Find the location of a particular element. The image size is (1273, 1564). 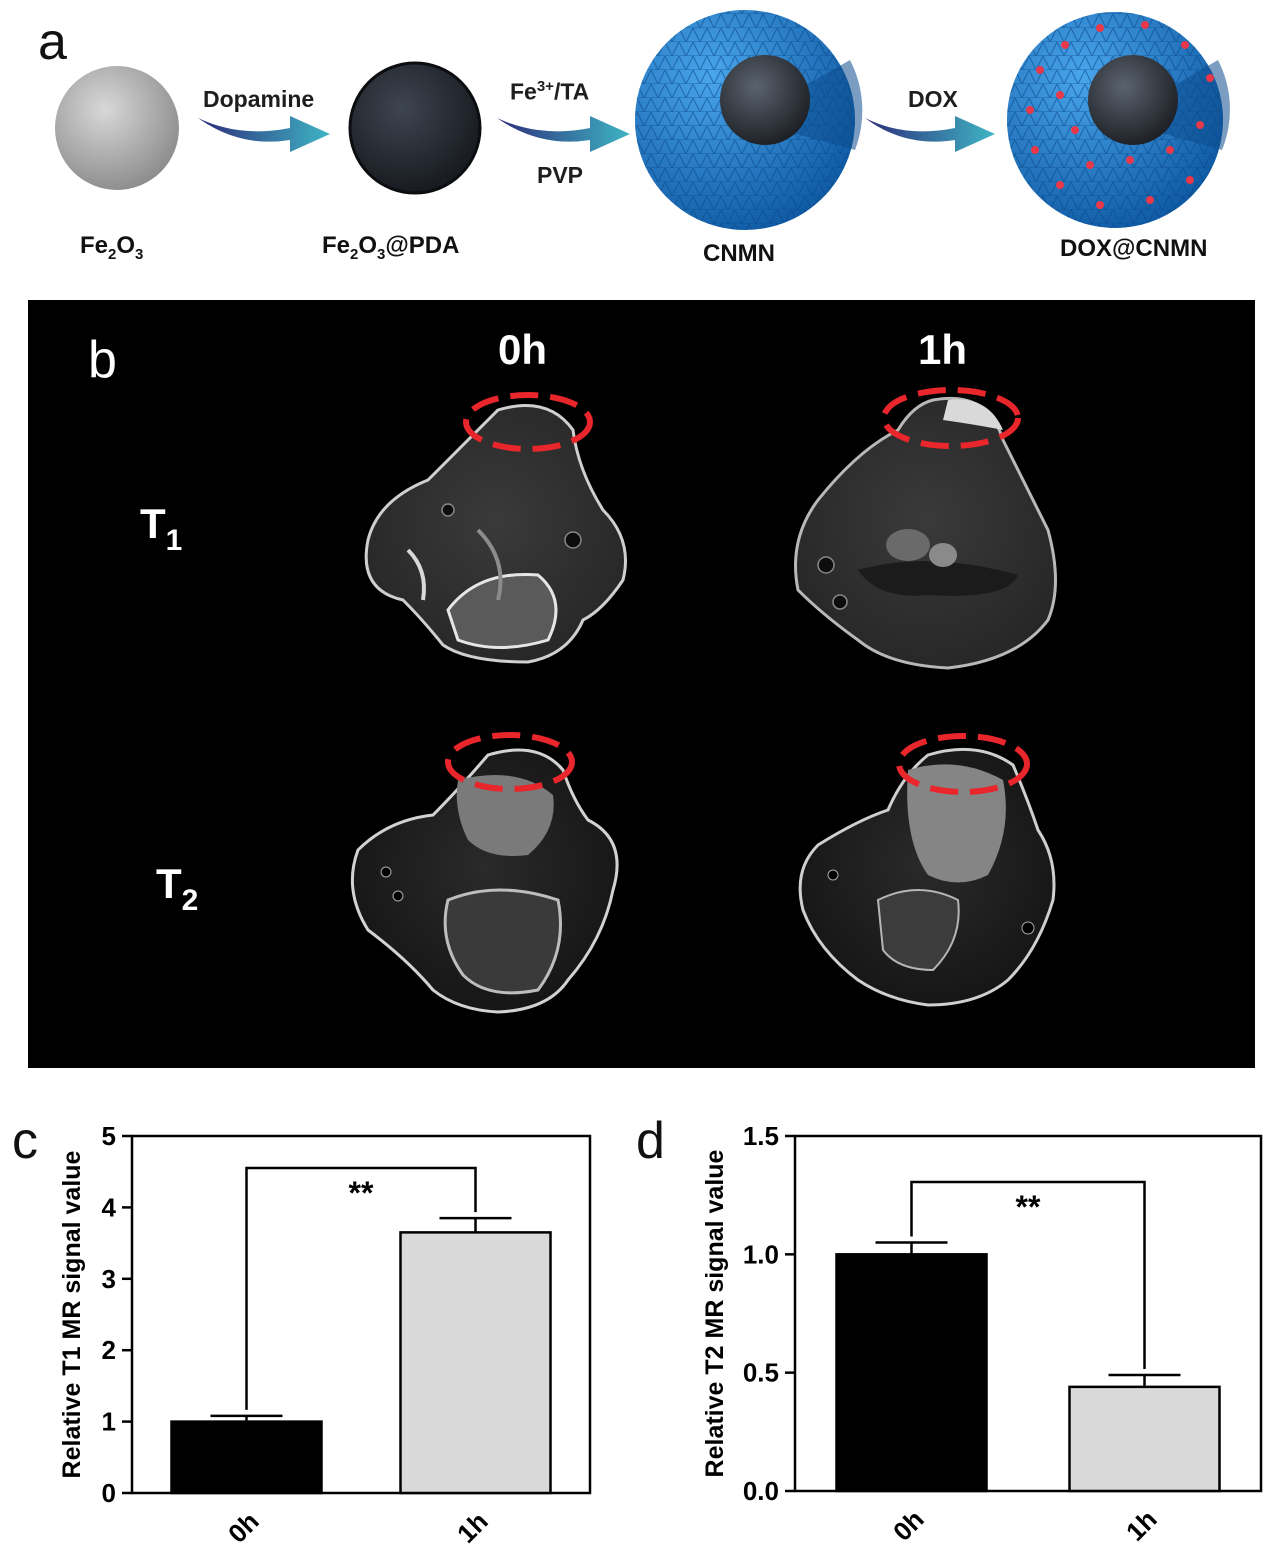

roi-t1-0h is located at coordinates (528, 422).